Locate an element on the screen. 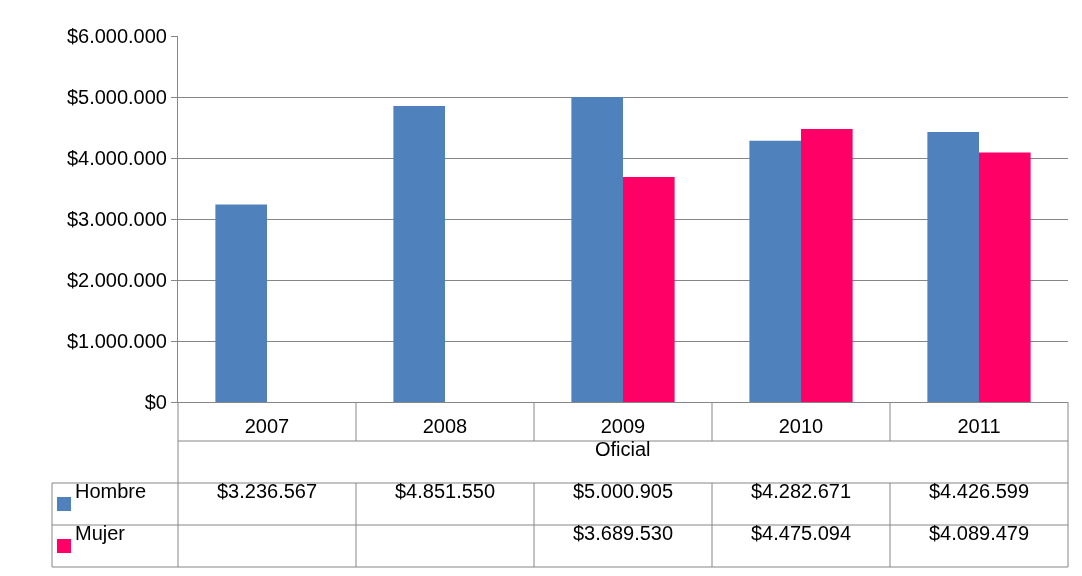  data-label: $4.282.671 is located at coordinates (801, 491).